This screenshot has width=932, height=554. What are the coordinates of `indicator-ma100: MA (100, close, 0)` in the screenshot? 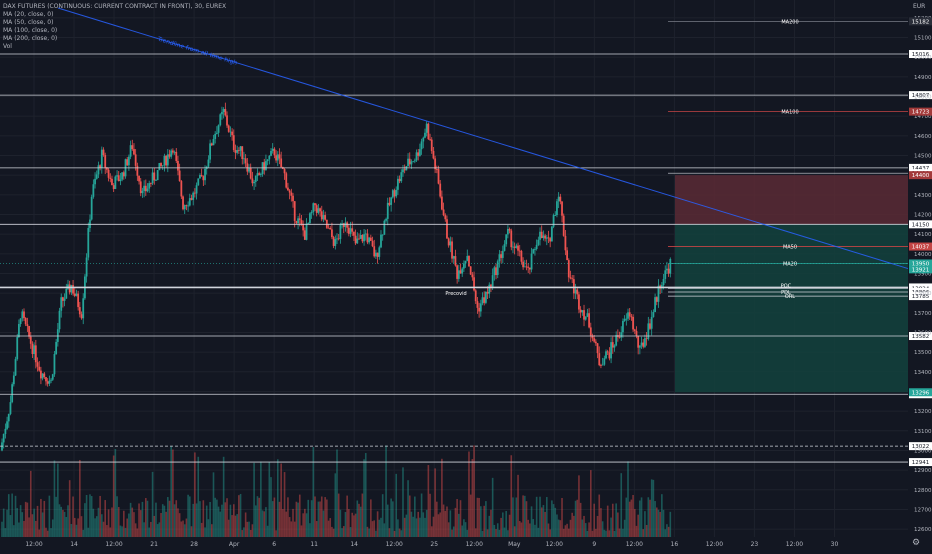 It's located at (30, 30).